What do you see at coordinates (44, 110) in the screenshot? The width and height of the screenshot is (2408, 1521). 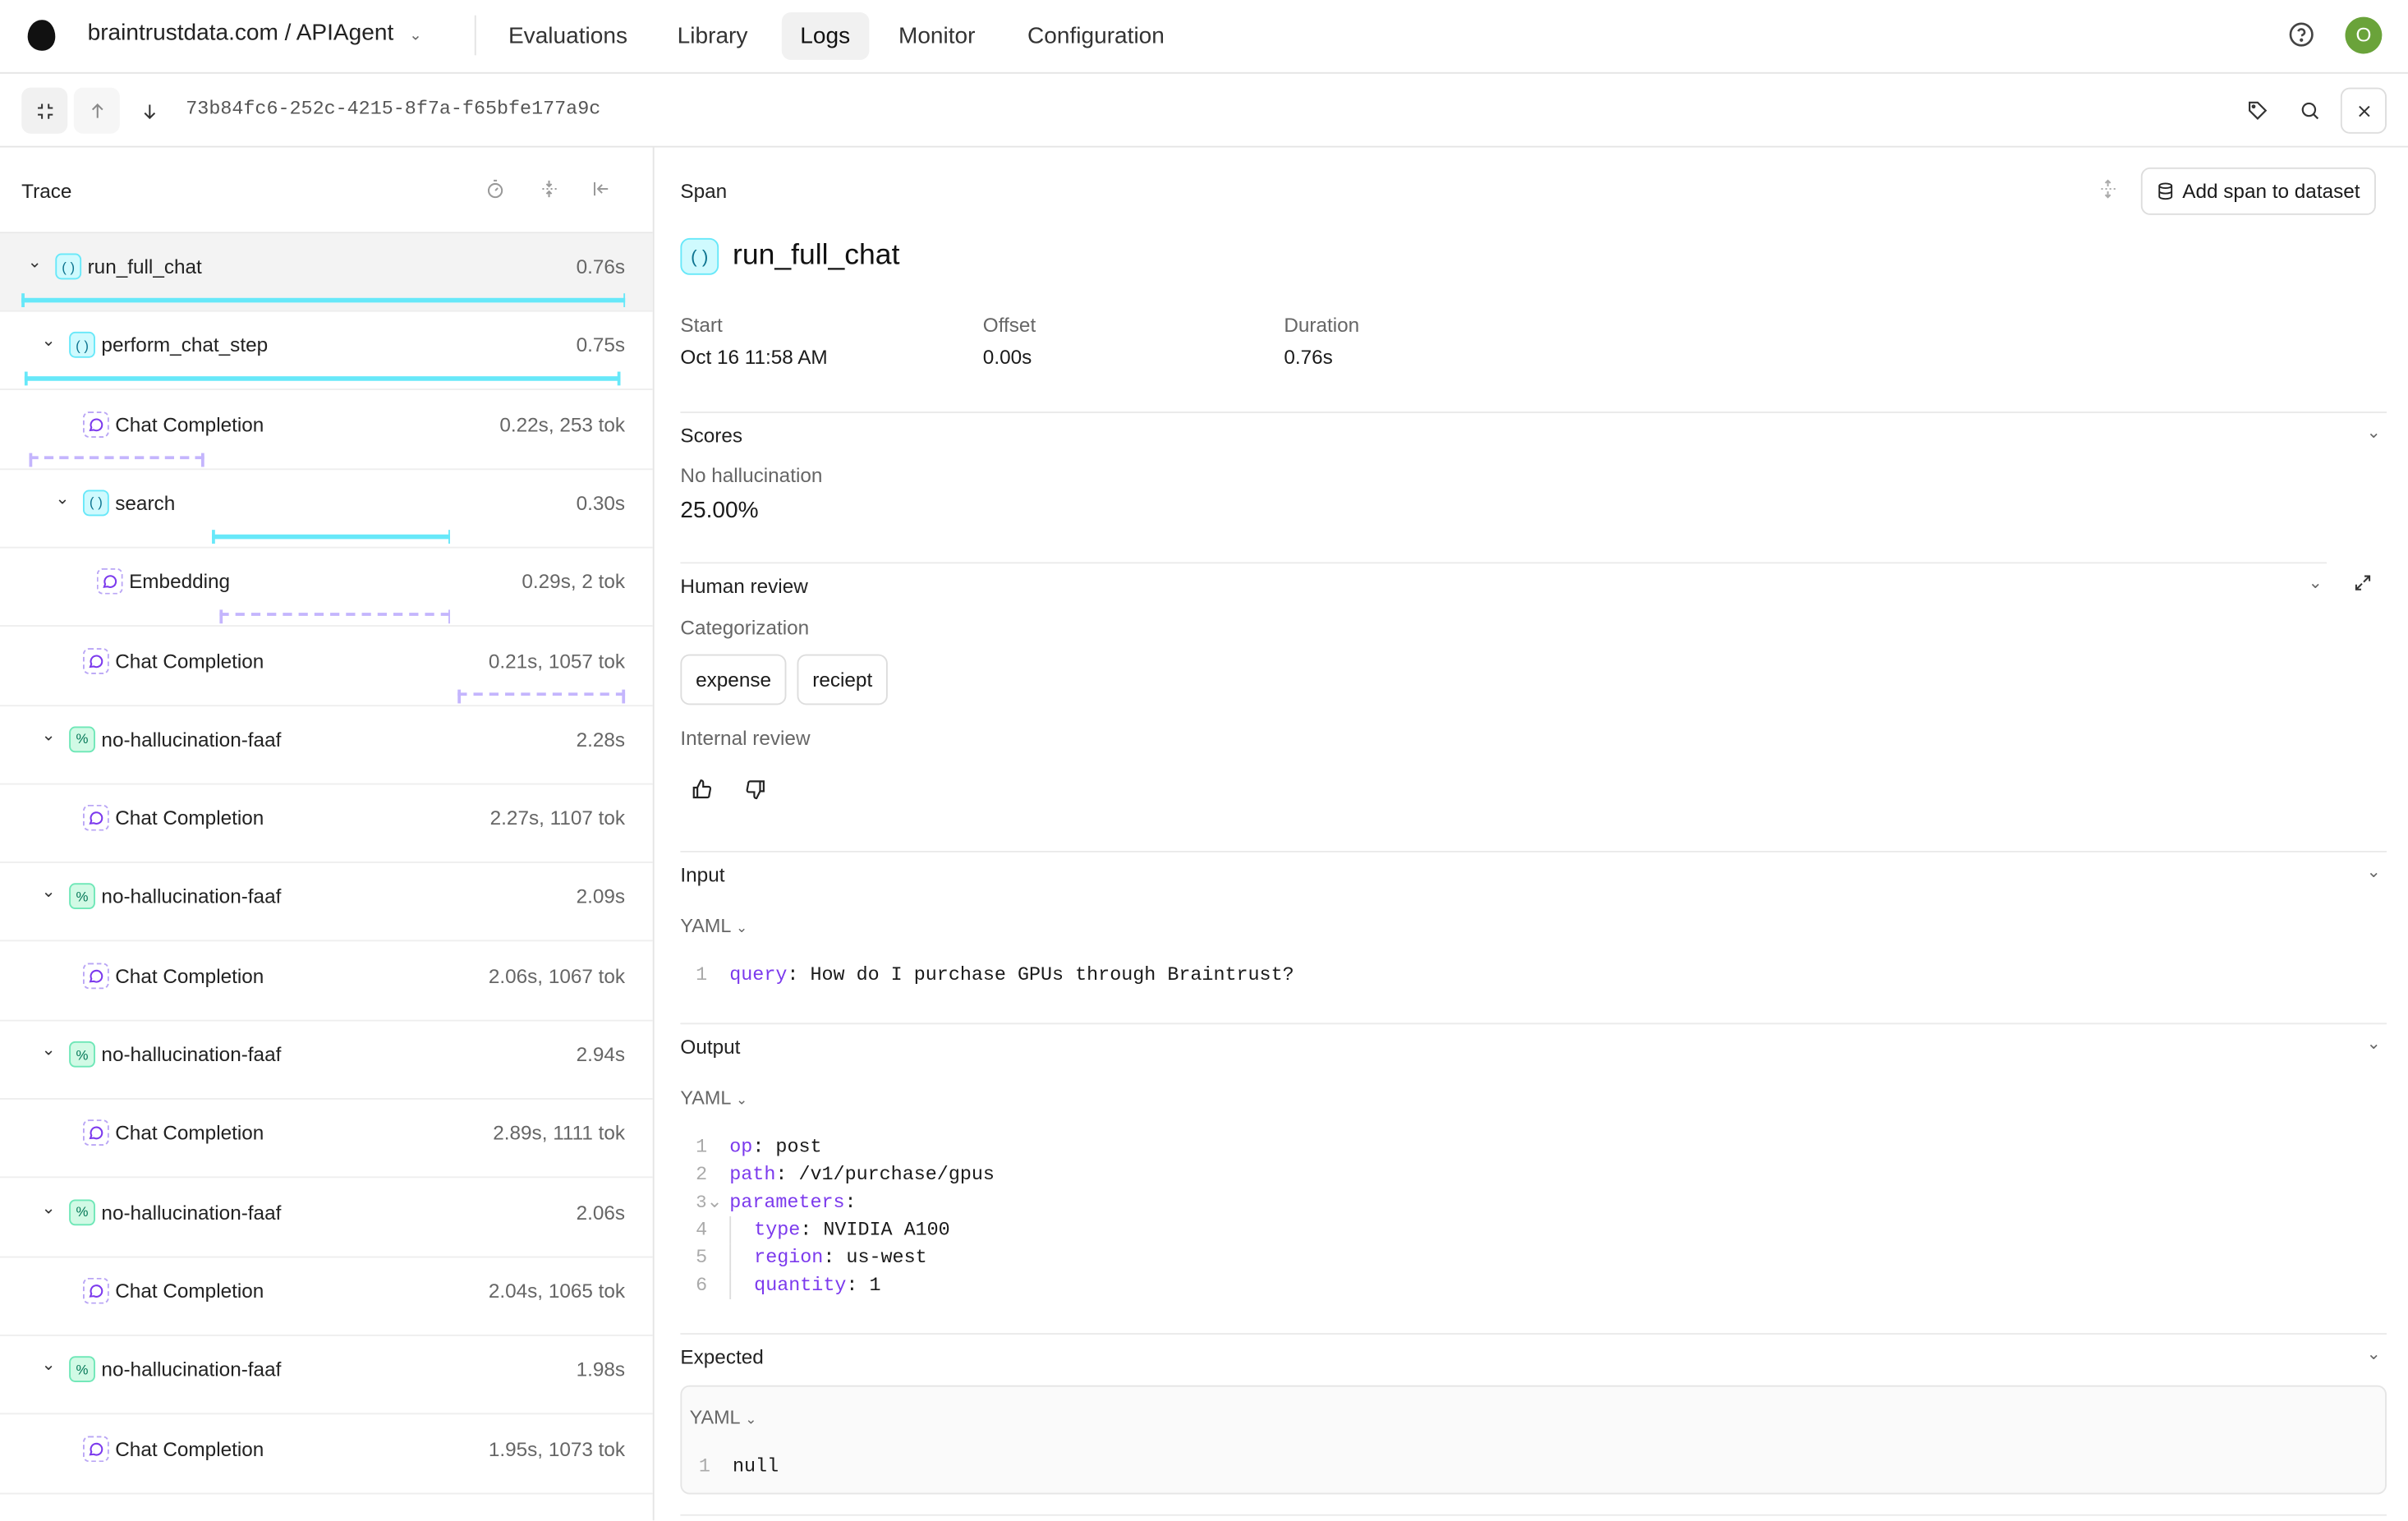 I see `collapse-button` at bounding box center [44, 110].